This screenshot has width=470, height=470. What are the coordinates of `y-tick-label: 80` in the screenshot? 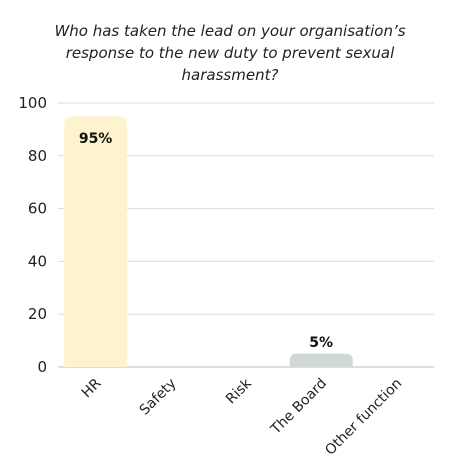 It's located at (37, 156).